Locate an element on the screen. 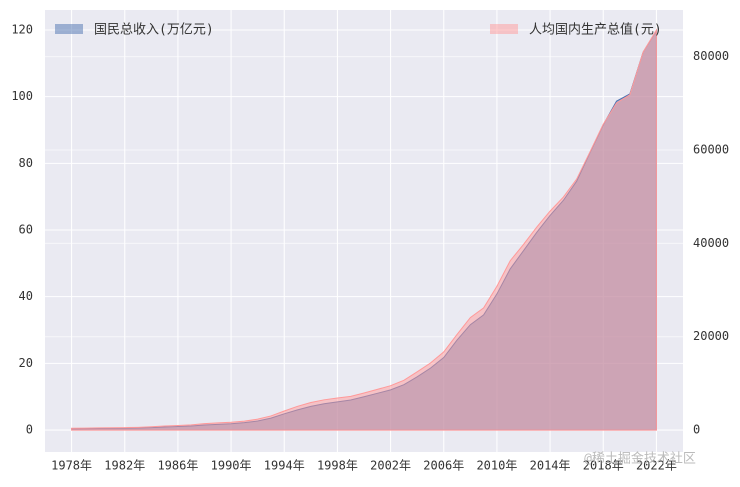  y-tick-label: 20 is located at coordinates (26, 363).